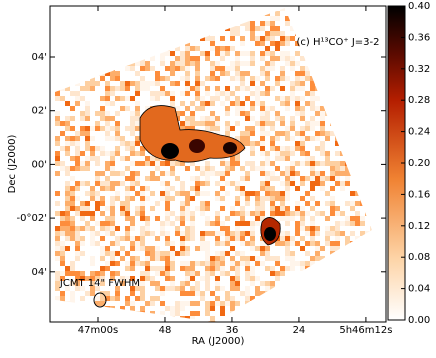 This screenshot has height=358, width=436. I want to click on map-title: (c) H¹³CO⁺ J=3-2, so click(338, 42).